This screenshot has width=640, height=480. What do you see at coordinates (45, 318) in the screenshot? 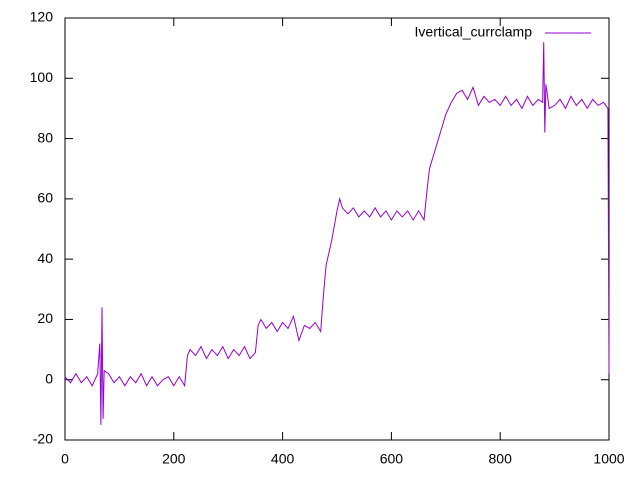
I see `y-tick-label: 20` at bounding box center [45, 318].